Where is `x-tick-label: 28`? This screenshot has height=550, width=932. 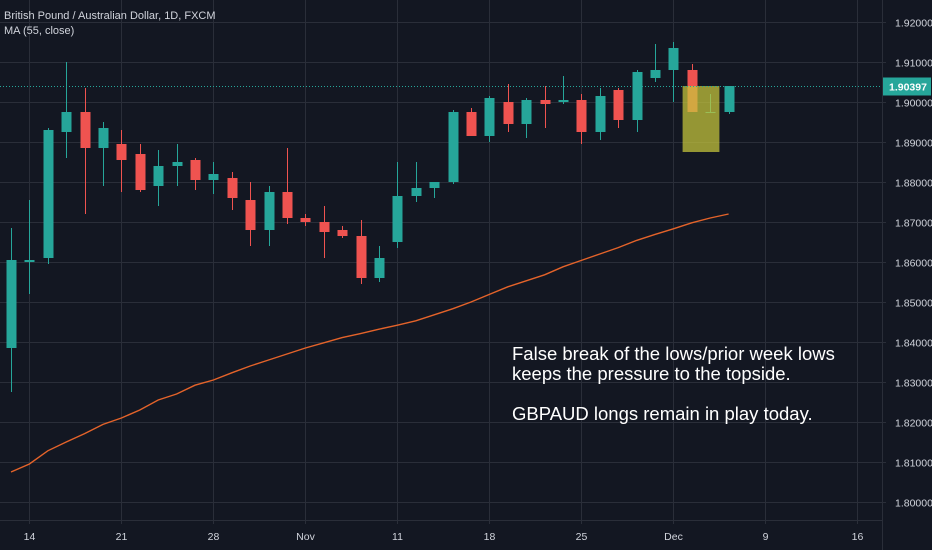 x-tick-label: 28 is located at coordinates (214, 537).